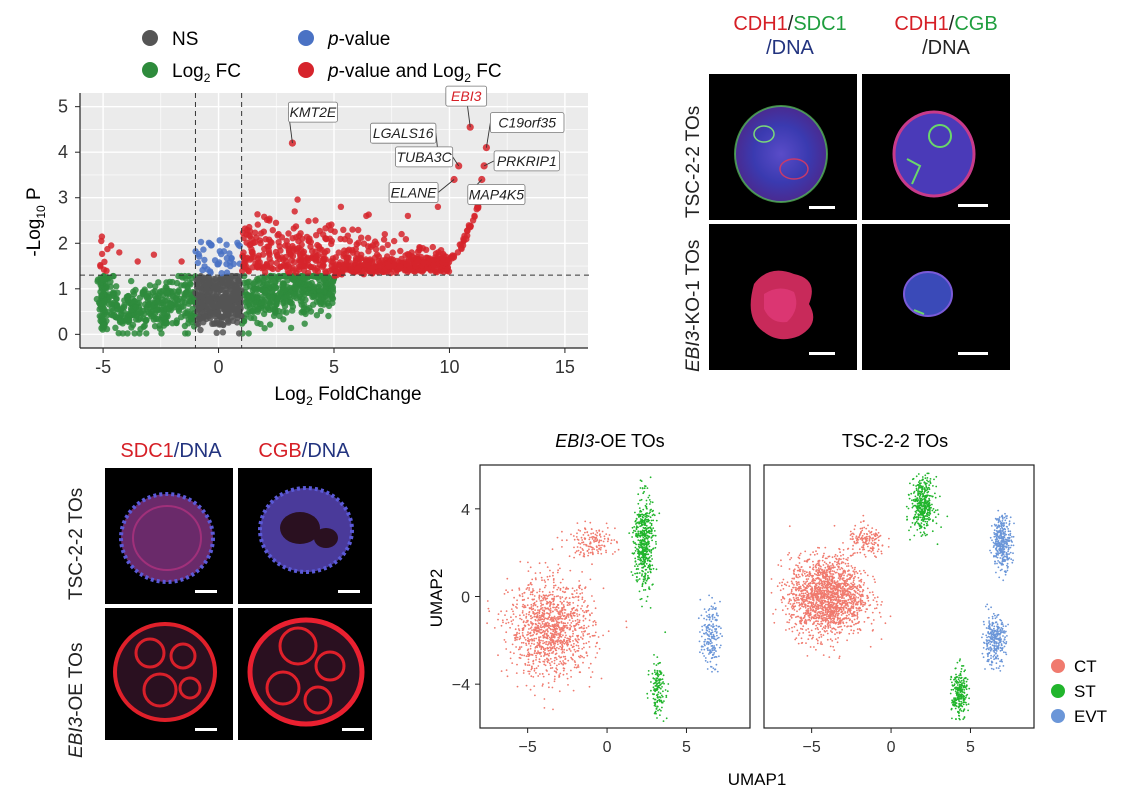 This screenshot has height=802, width=1122. I want to click on gene-label-box, so click(527, 123).